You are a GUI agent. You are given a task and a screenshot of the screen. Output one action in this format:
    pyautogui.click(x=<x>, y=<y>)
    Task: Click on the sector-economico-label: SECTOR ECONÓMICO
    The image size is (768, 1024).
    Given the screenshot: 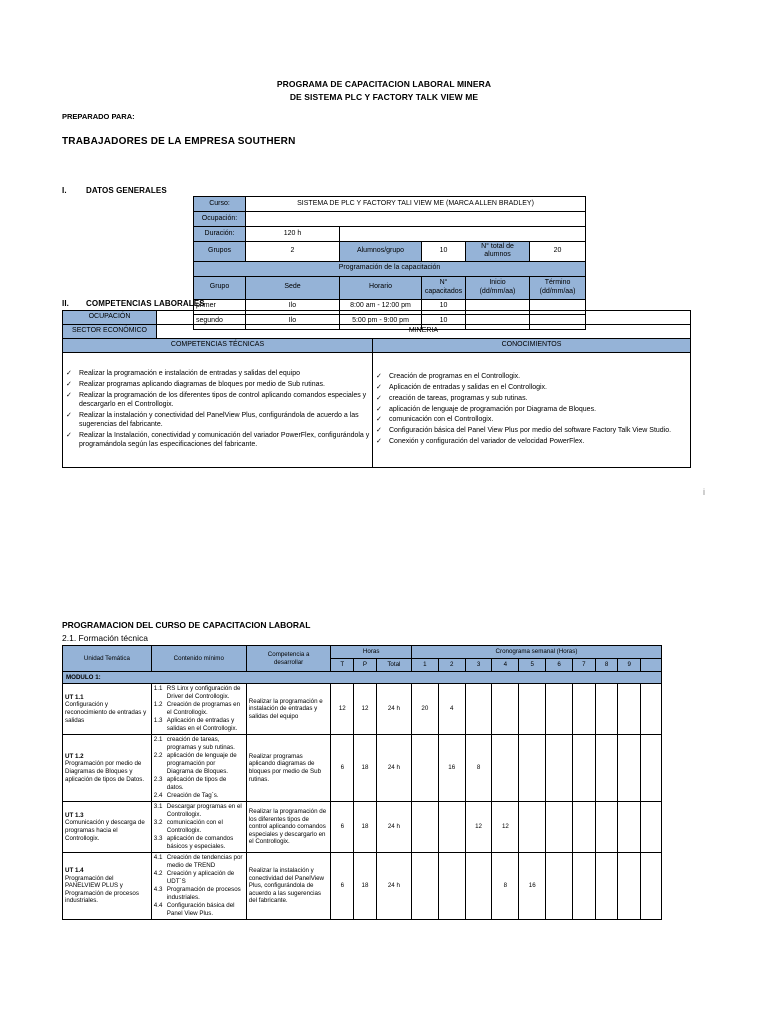 What is the action you would take?
    pyautogui.click(x=109, y=331)
    